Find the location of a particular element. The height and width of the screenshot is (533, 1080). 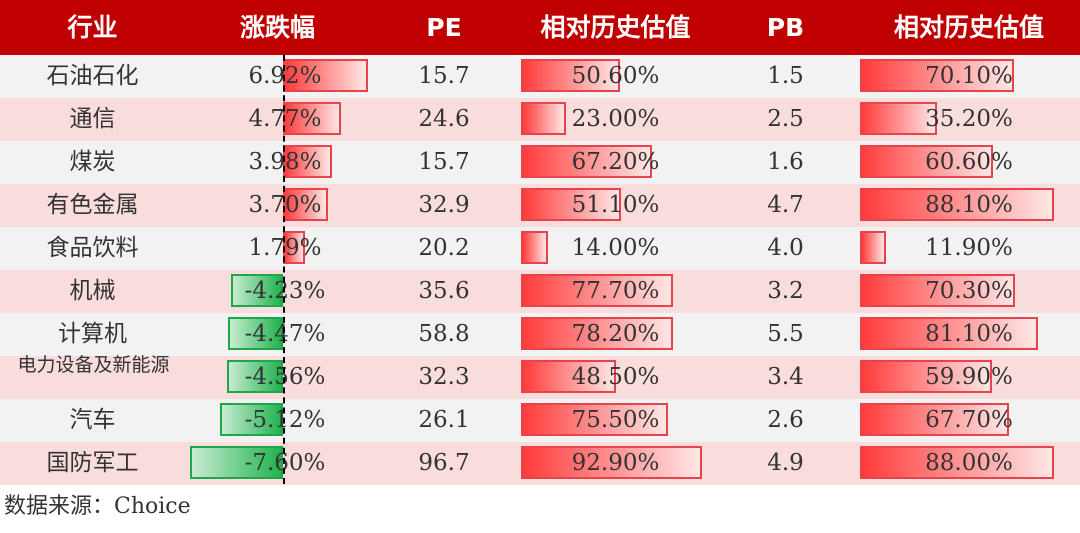

pb-relative-value: 81.10% is located at coordinates (969, 334).